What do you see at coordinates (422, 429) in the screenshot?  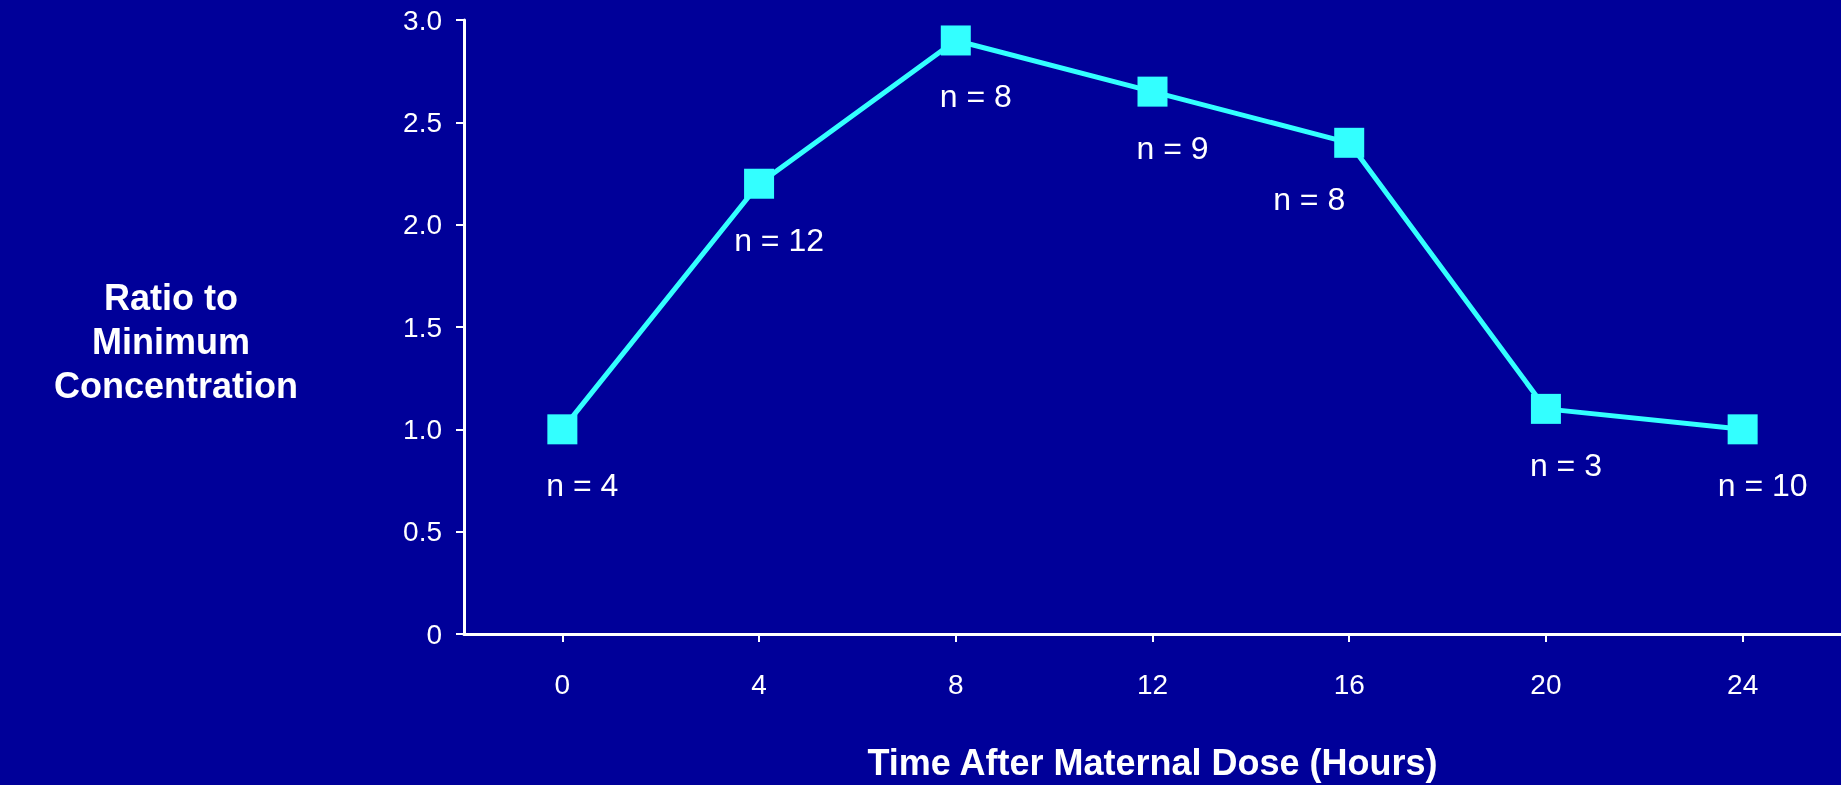 I see `y-tick-label: 1.0` at bounding box center [422, 429].